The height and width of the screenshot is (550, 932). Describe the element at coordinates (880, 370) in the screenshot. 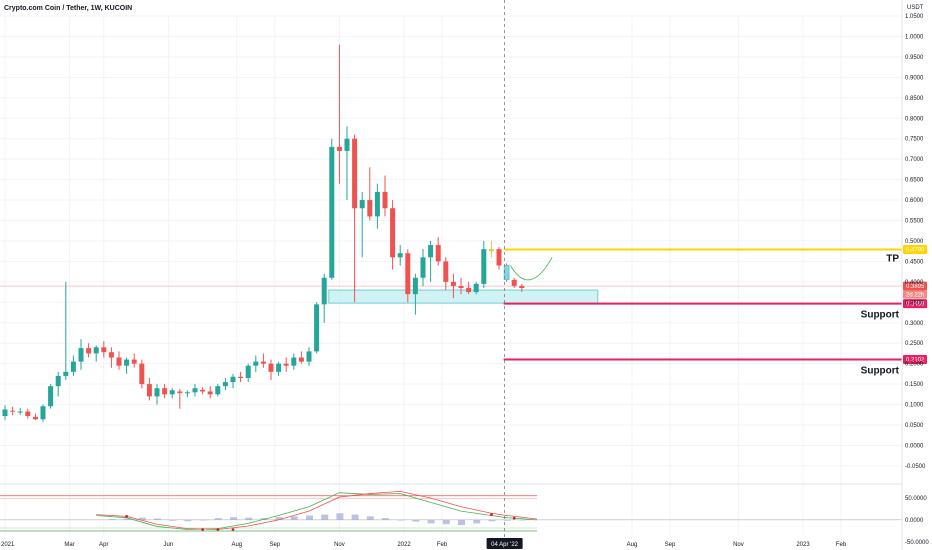

I see `support-2-annotation: Support` at that location.